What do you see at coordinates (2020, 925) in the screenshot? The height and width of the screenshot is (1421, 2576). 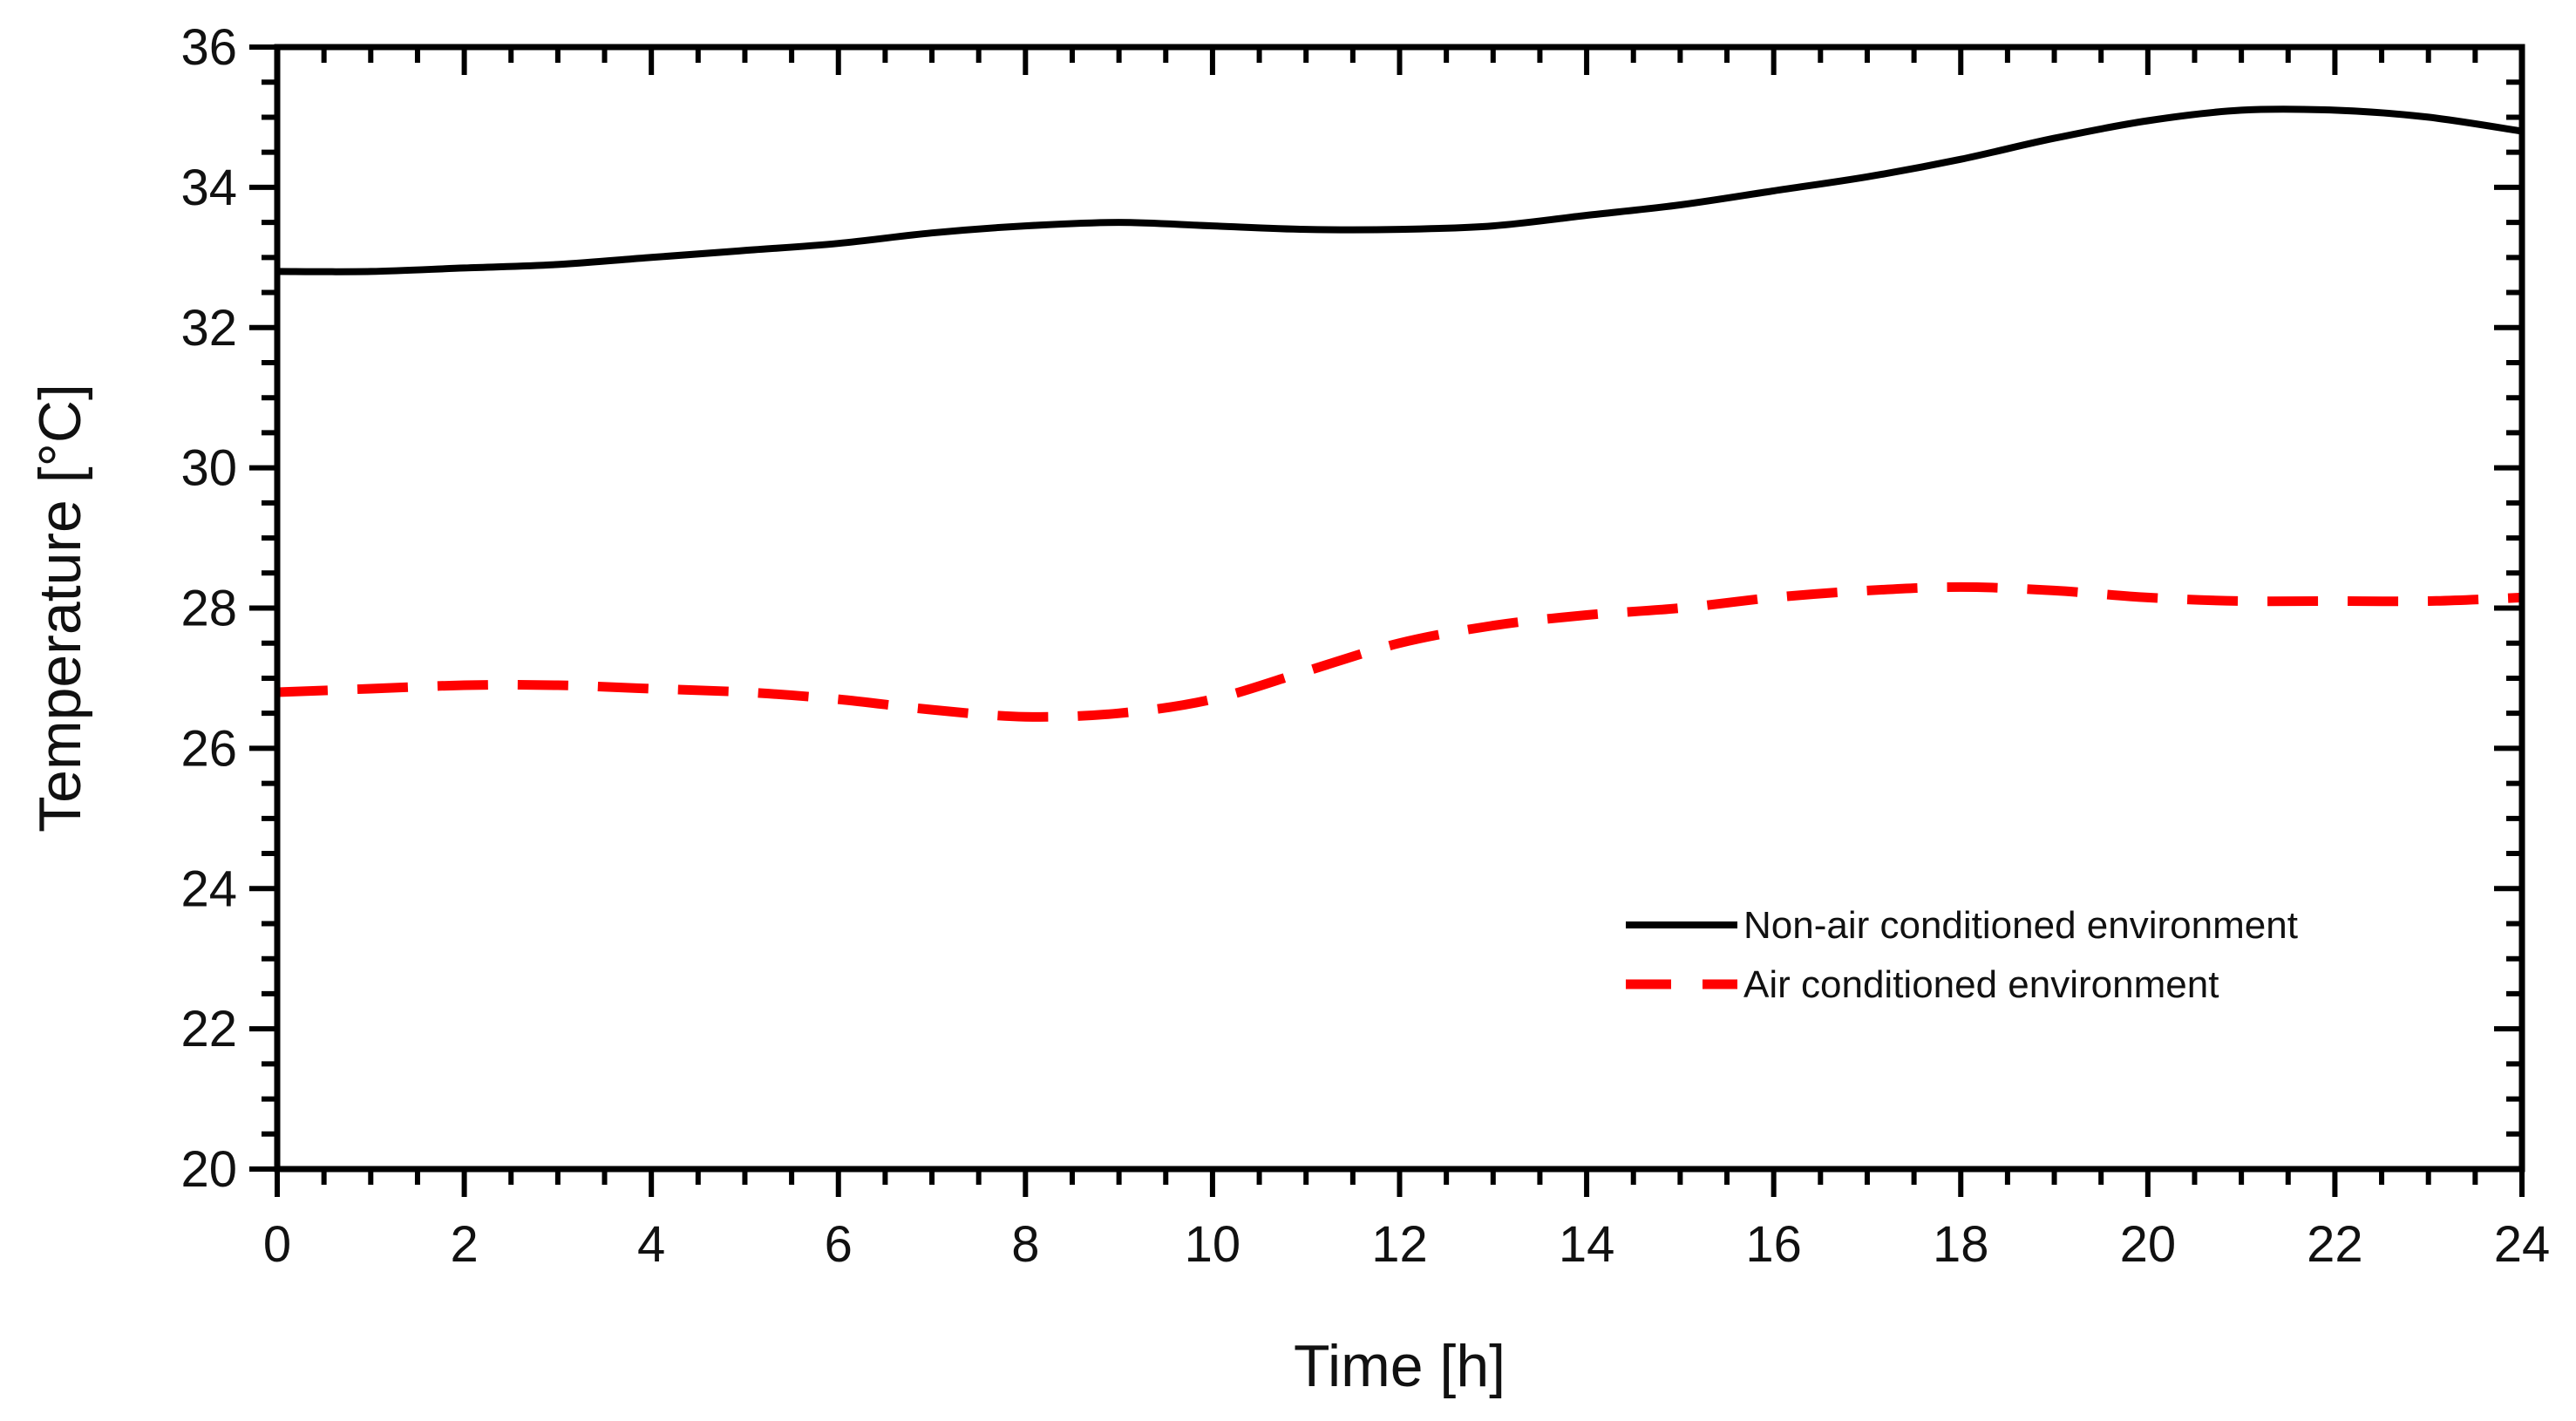 I see `legend-label-non-air-conditioned: Non-air conditioned environment` at bounding box center [2020, 925].